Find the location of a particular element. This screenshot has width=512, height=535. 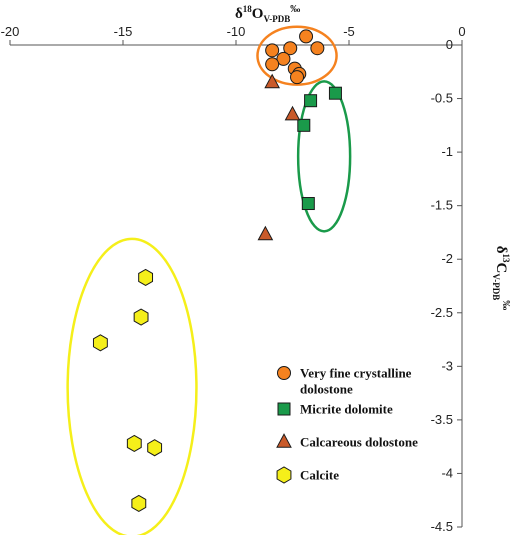

legend-item: Very fine crystalline dolostone is located at coordinates (344, 381).